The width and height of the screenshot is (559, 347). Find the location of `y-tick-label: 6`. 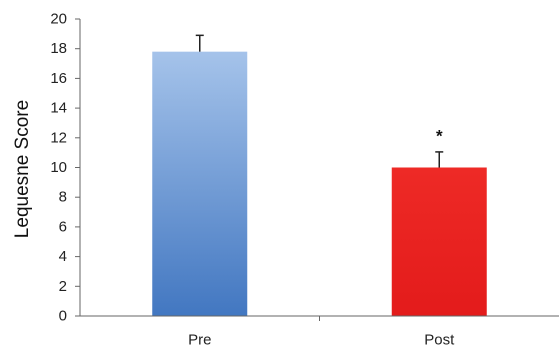

y-tick-label: 6 is located at coordinates (63, 226).